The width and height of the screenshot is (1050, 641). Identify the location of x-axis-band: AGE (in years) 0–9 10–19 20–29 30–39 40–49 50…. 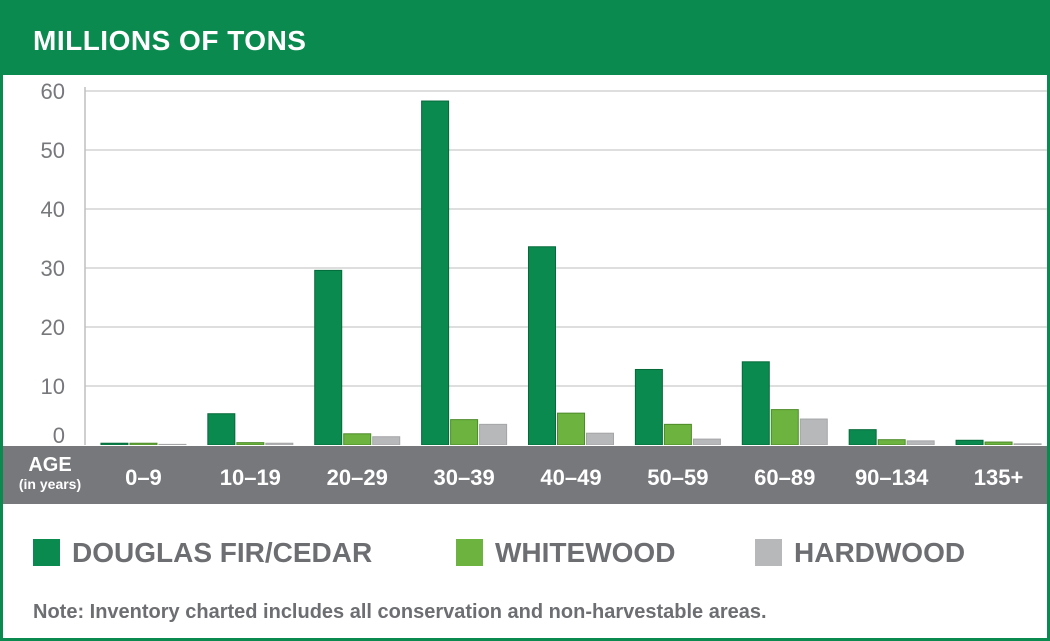
(525, 475).